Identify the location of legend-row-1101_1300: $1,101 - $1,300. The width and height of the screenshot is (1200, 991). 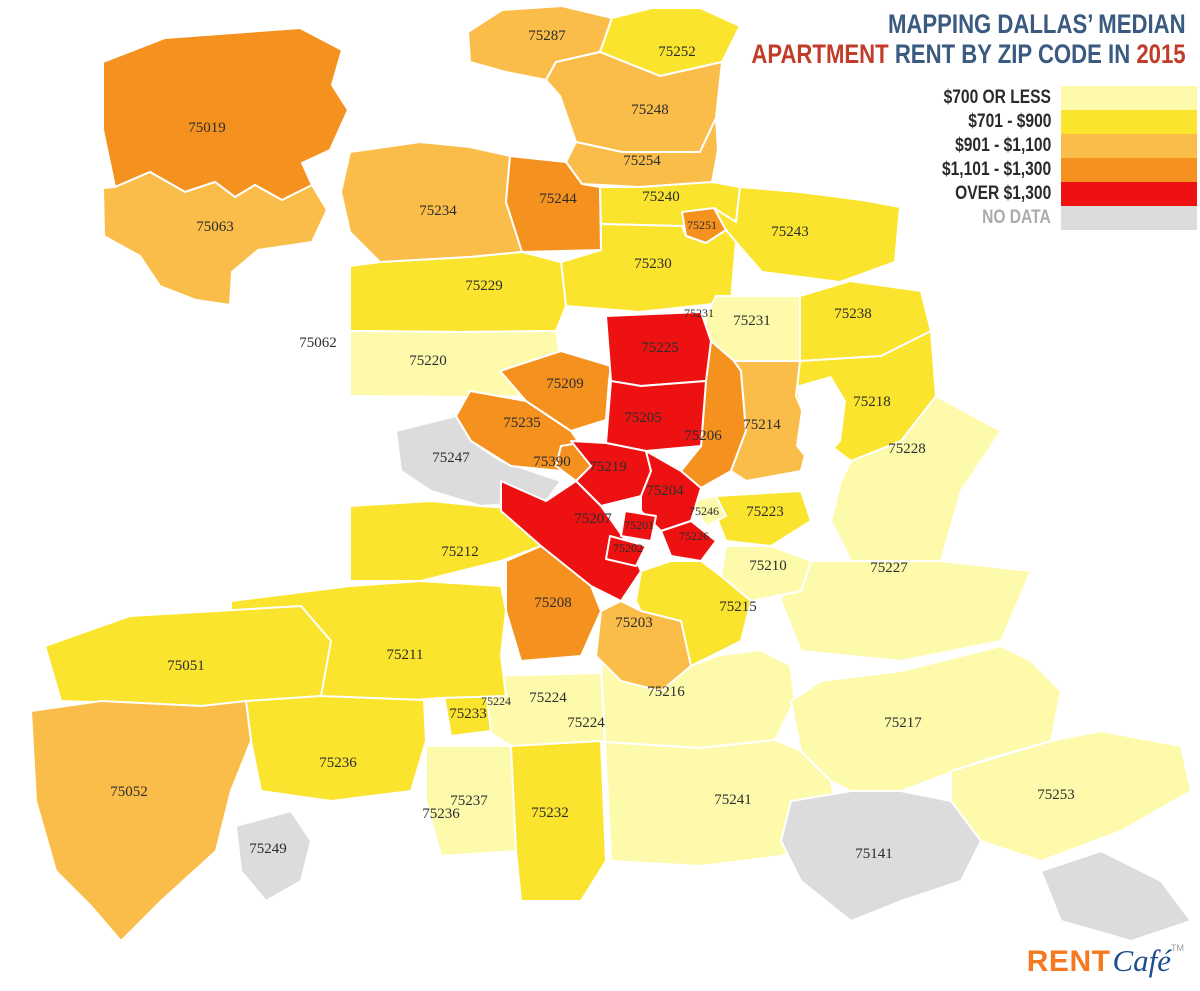
(1057, 170).